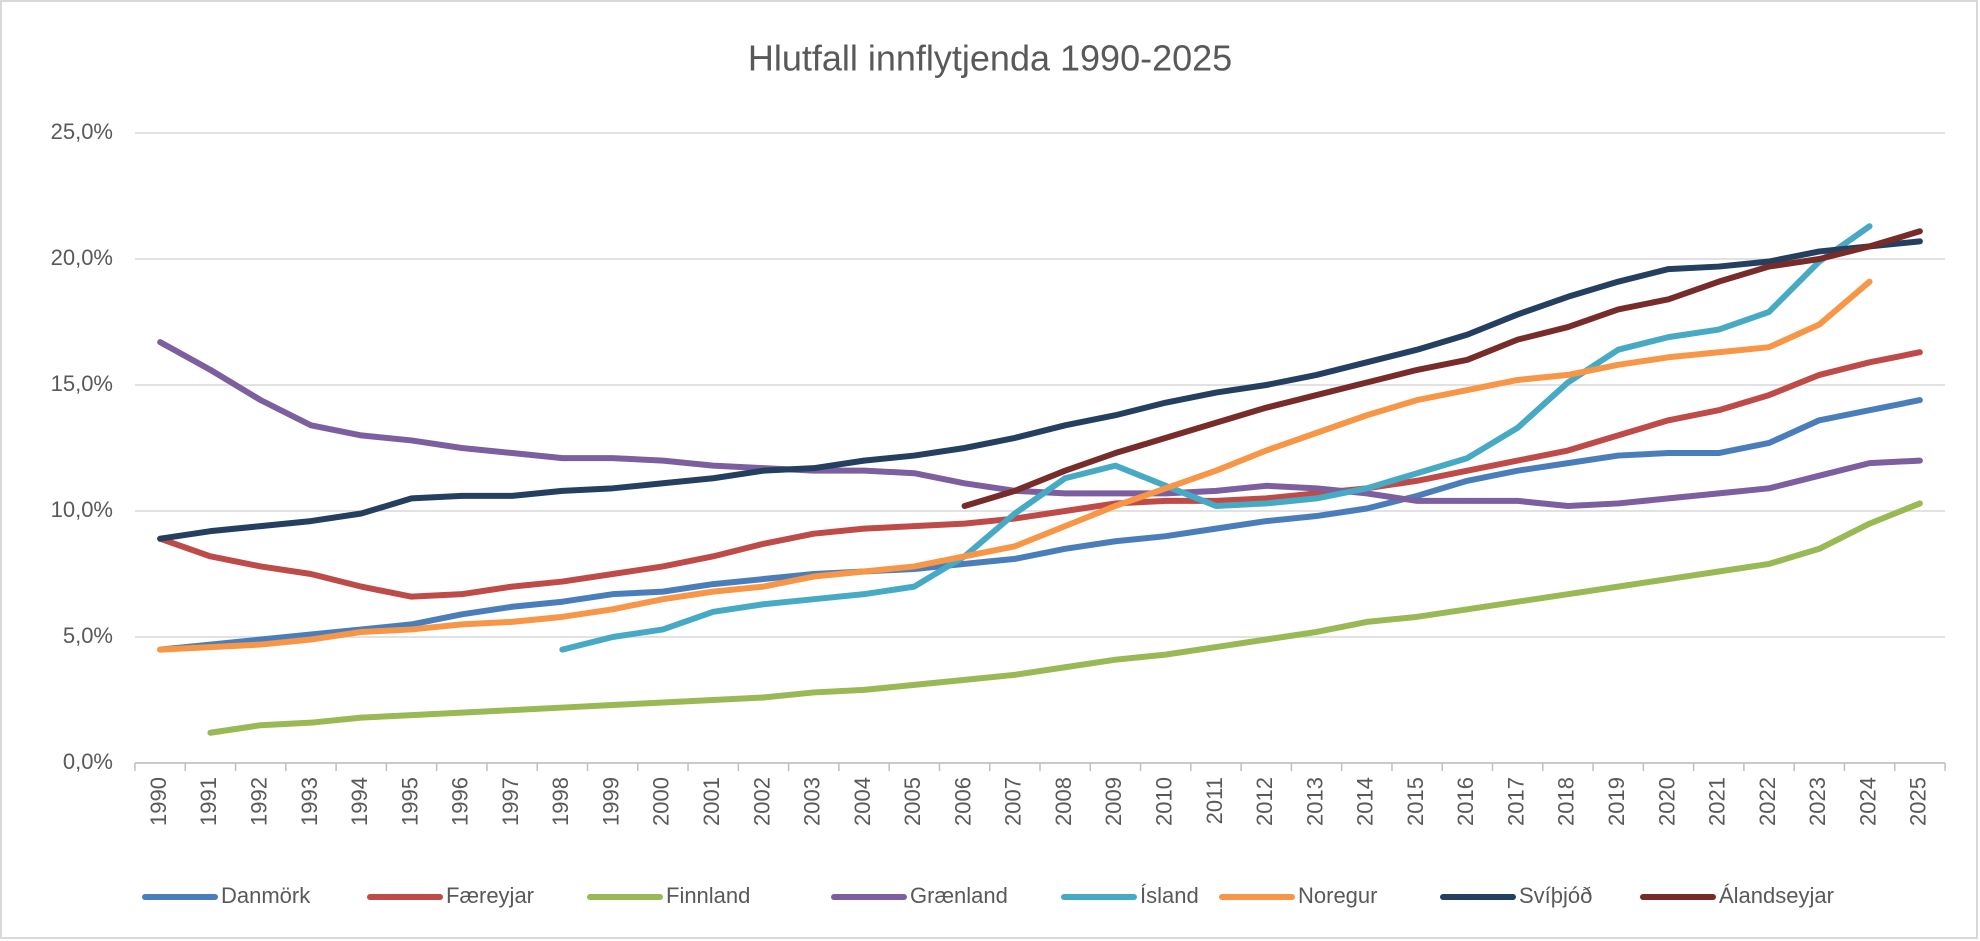  I want to click on x-tick-label: 2006, so click(962, 801).